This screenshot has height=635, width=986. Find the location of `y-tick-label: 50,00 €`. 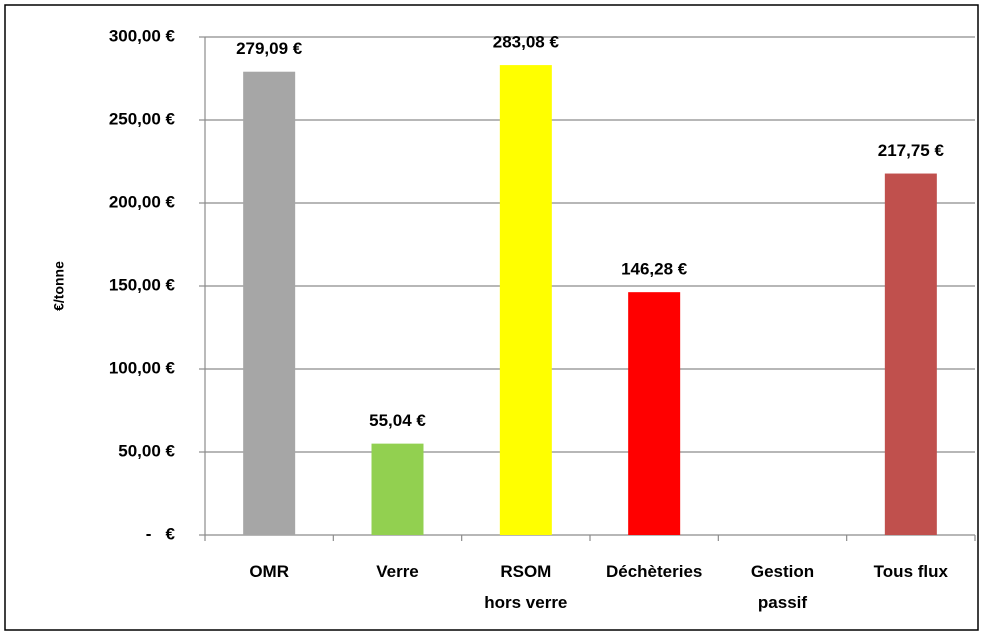

y-tick-label: 50,00 € is located at coordinates (146, 450).